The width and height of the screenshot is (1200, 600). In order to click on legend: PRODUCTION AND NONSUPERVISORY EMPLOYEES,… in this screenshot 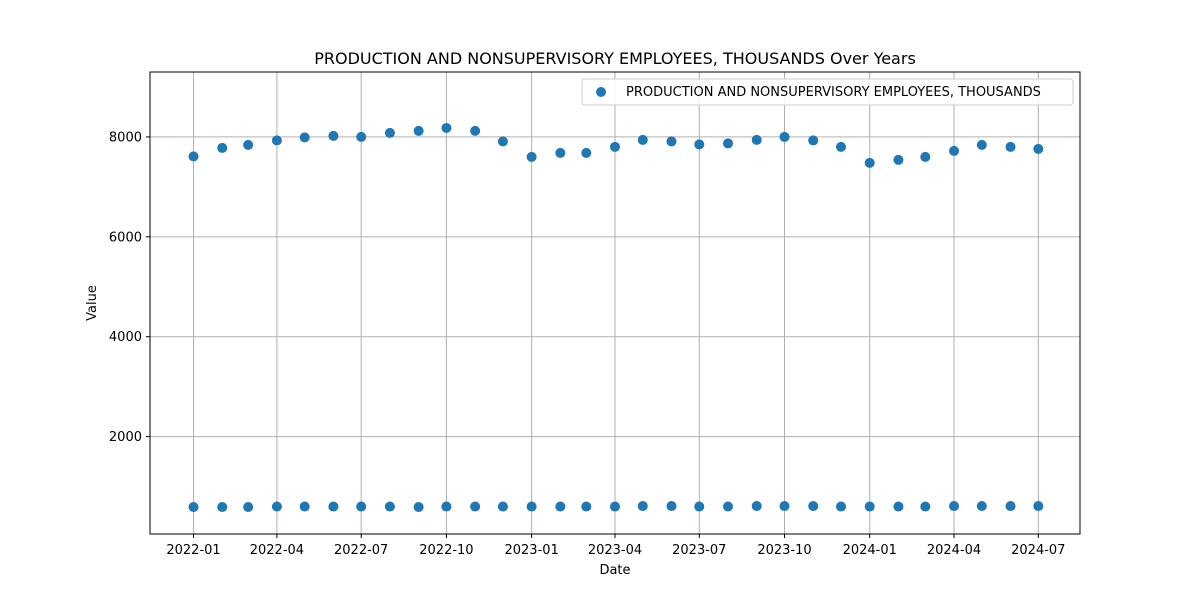, I will do `click(827, 92)`.